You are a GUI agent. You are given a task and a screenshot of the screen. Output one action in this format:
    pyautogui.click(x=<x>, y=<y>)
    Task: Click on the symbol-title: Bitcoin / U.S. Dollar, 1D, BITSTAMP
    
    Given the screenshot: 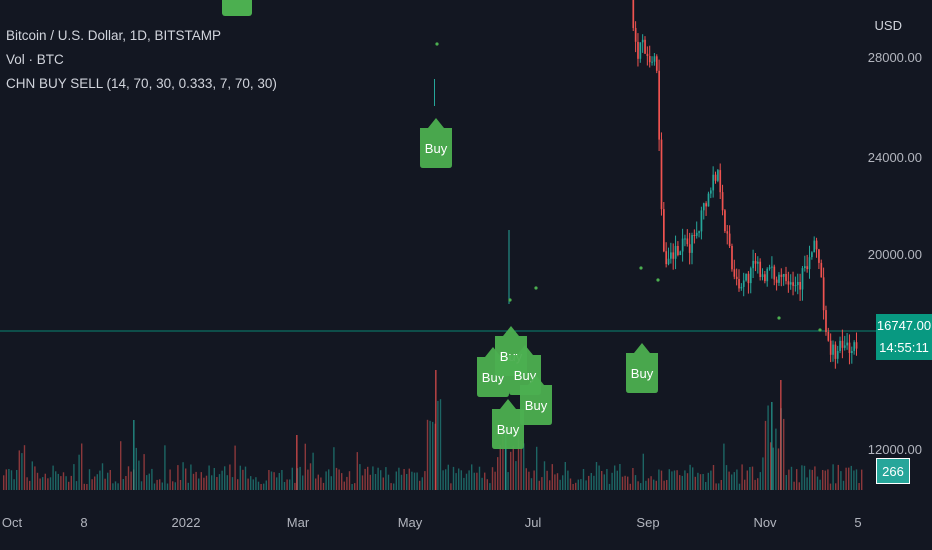 What is the action you would take?
    pyautogui.click(x=114, y=35)
    